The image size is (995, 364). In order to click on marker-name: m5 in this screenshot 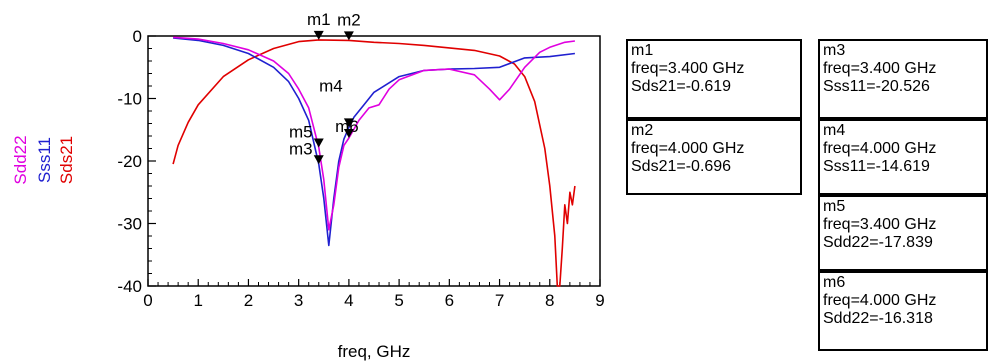, I will do `click(834, 206)`.